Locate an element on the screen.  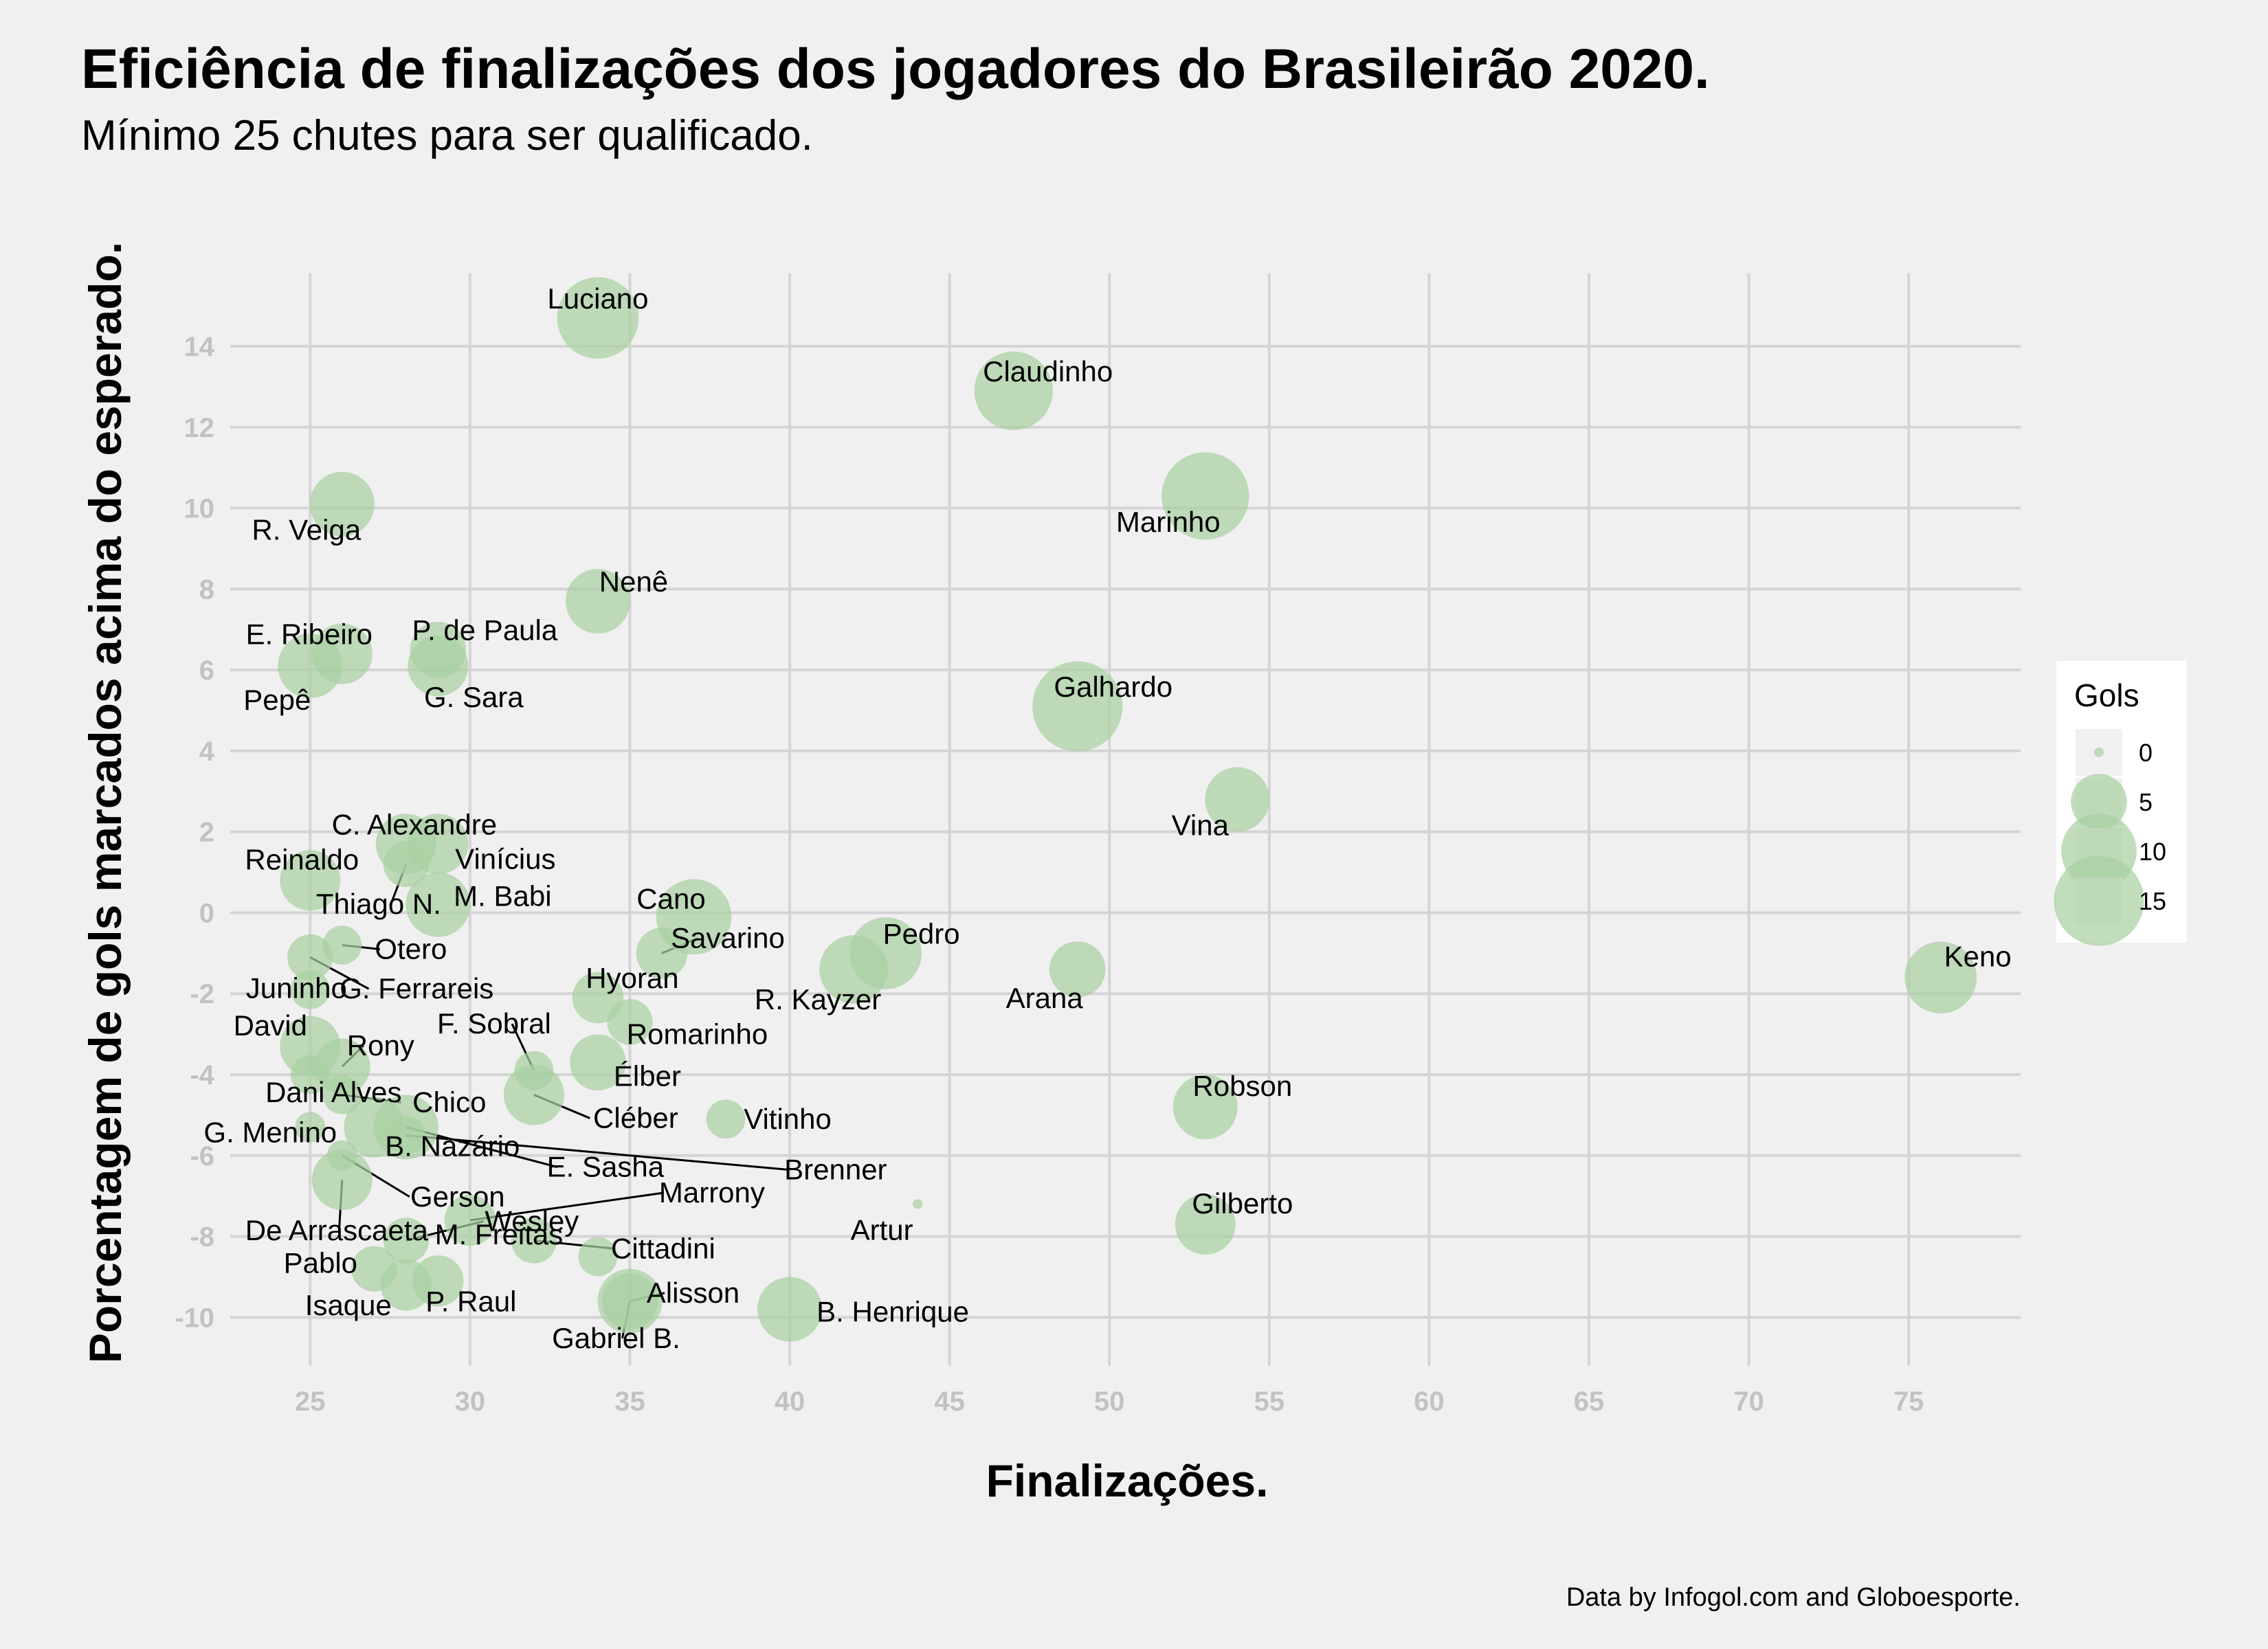
point-label-cleber: Cléber is located at coordinates (635, 1117).